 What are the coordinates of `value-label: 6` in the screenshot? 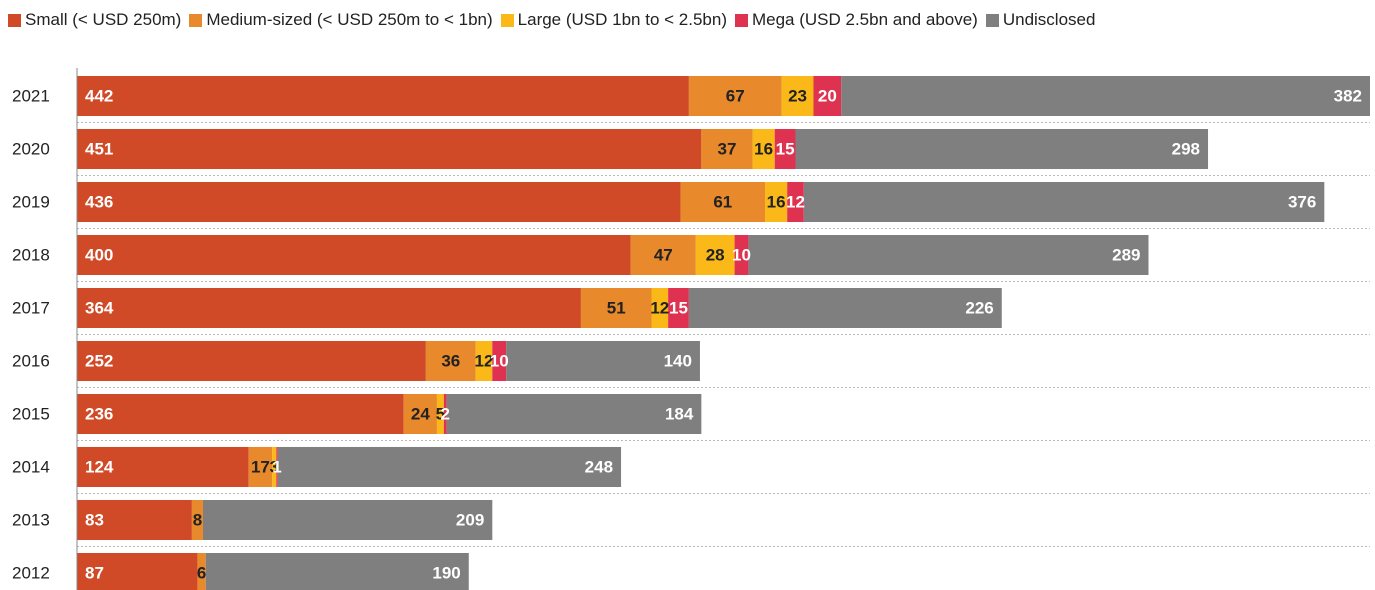 It's located at (201, 572).